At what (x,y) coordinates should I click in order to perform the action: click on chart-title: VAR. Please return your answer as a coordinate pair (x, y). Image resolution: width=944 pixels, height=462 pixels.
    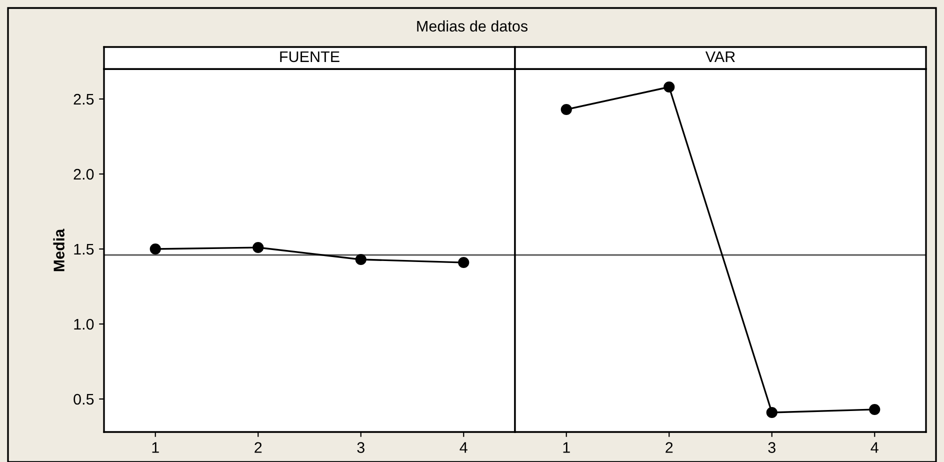
    Looking at the image, I should click on (720, 56).